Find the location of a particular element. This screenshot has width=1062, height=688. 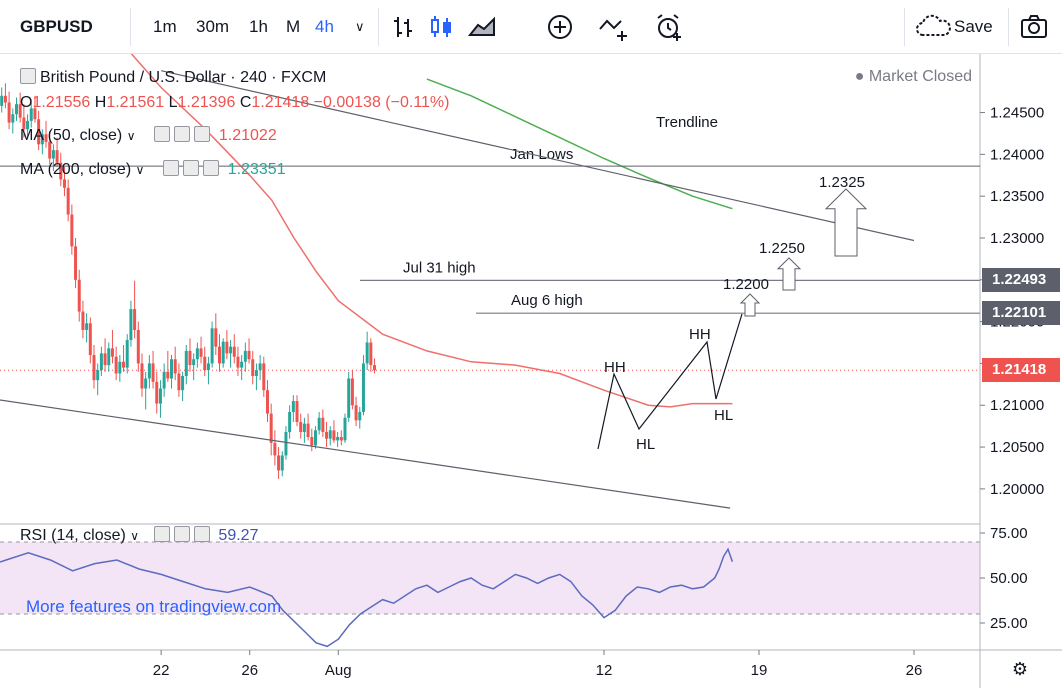

interval-1m-button: 1m is located at coordinates (165, 26).